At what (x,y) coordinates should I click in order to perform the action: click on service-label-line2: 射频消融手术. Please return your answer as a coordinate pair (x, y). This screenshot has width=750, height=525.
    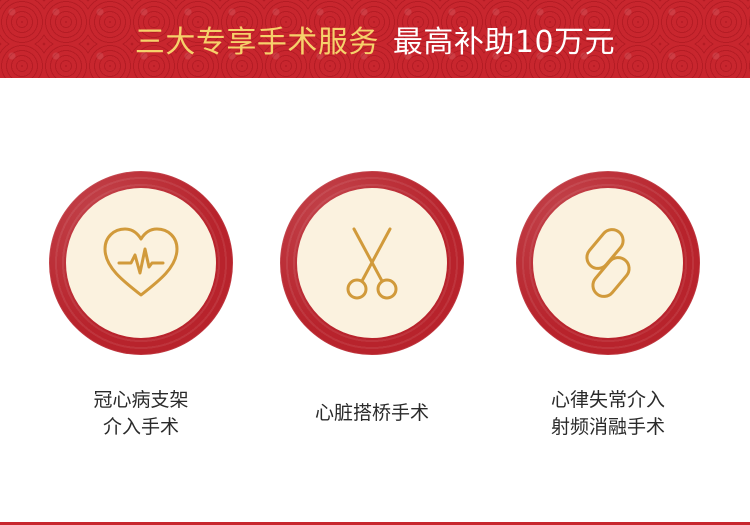
    Looking at the image, I should click on (607, 427).